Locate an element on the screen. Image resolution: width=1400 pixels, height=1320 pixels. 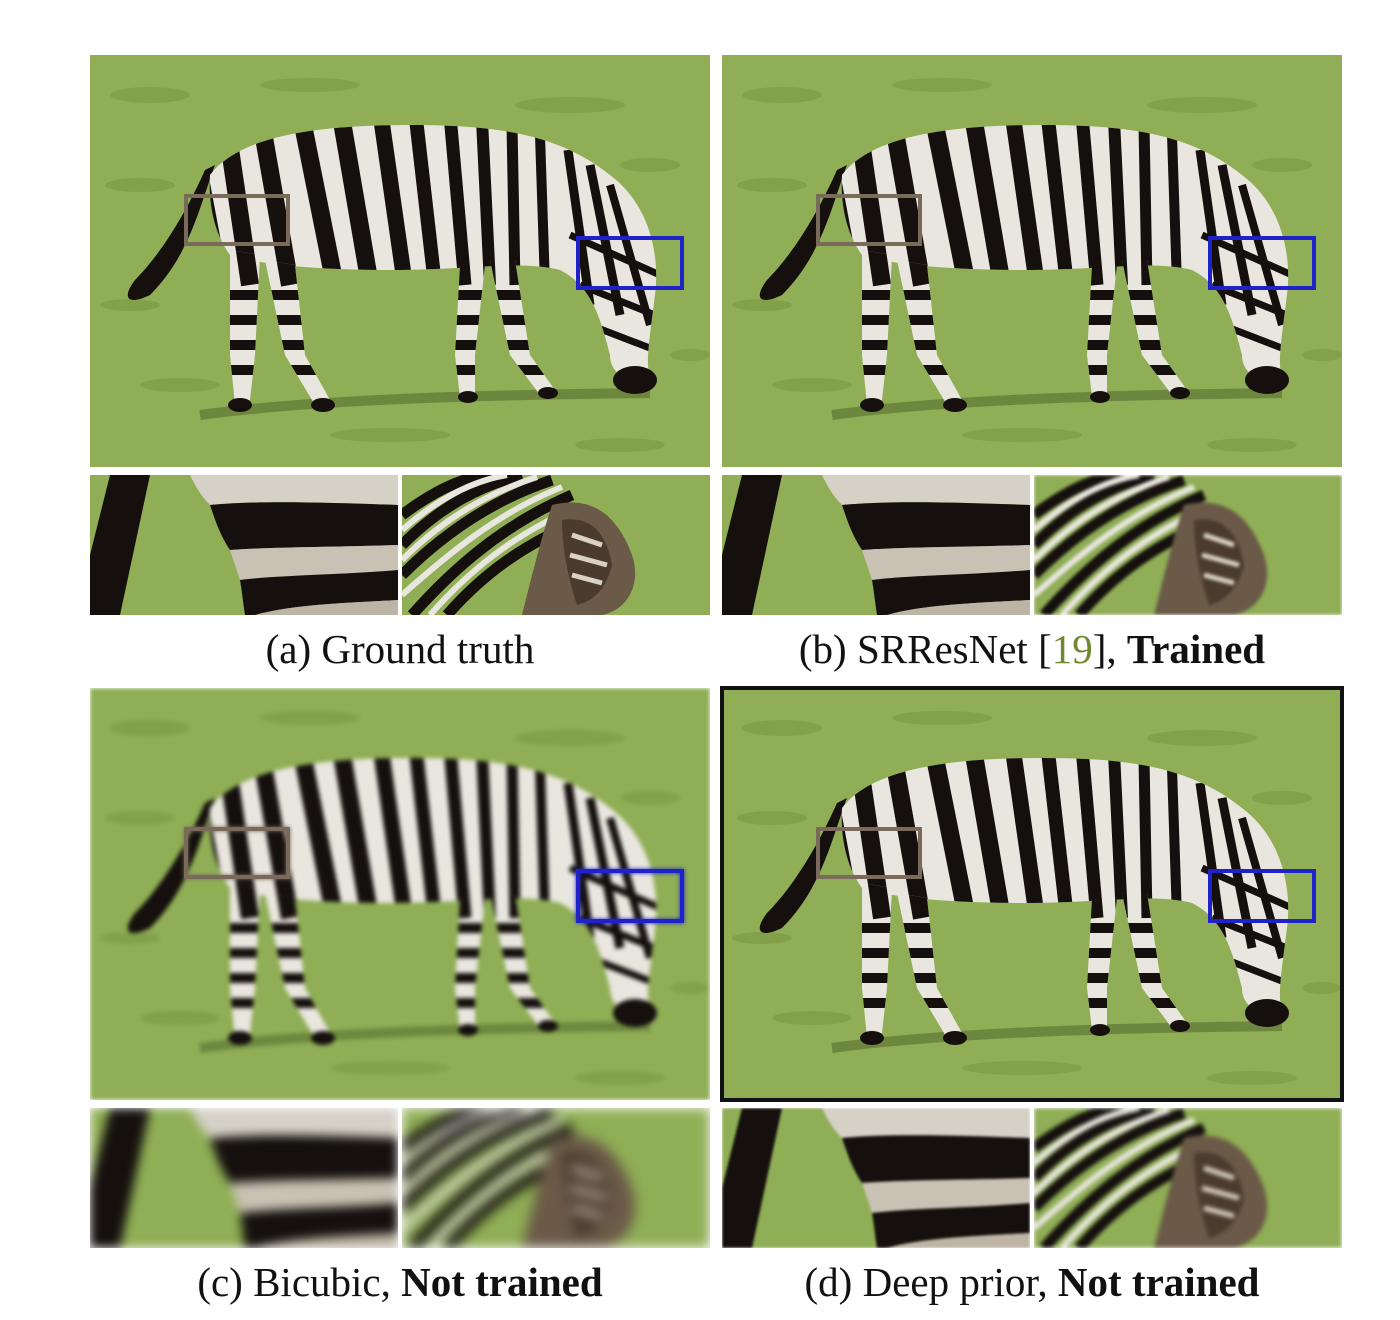
zebra-image-deep-prior is located at coordinates (1032, 894).